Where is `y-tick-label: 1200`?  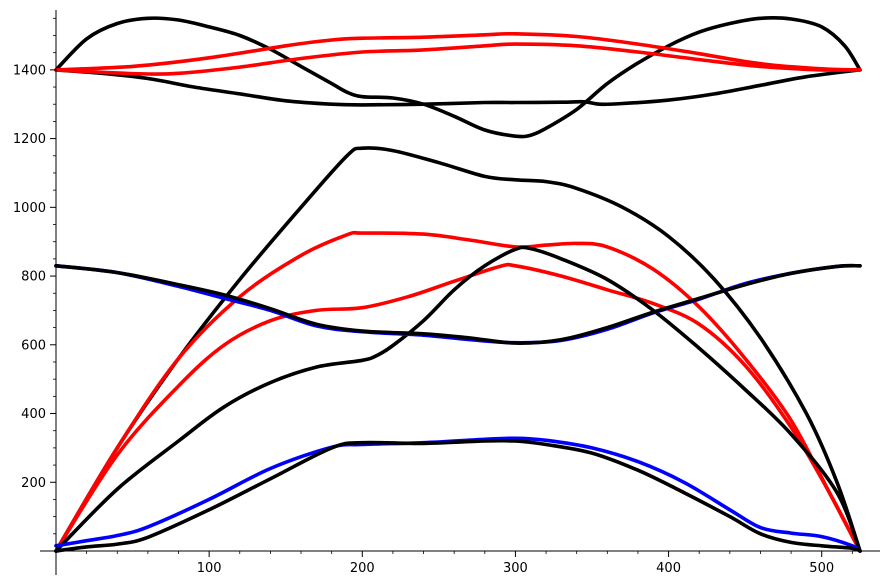 y-tick-label: 1200 is located at coordinates (29, 139).